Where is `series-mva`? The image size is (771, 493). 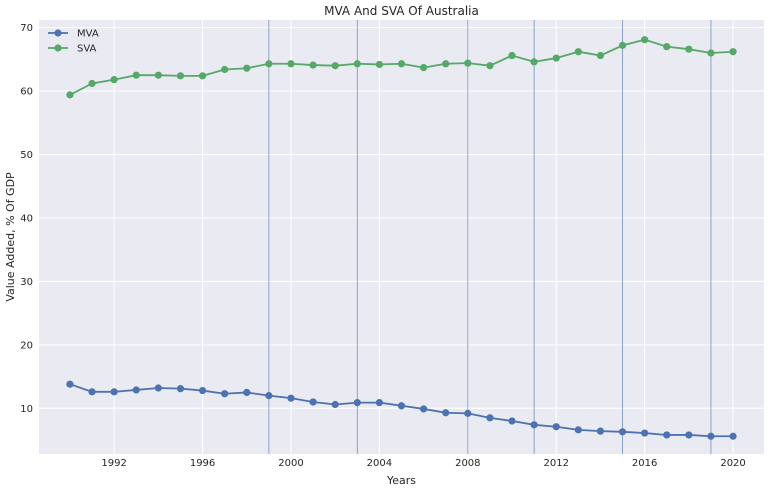
series-mva is located at coordinates (401, 410).